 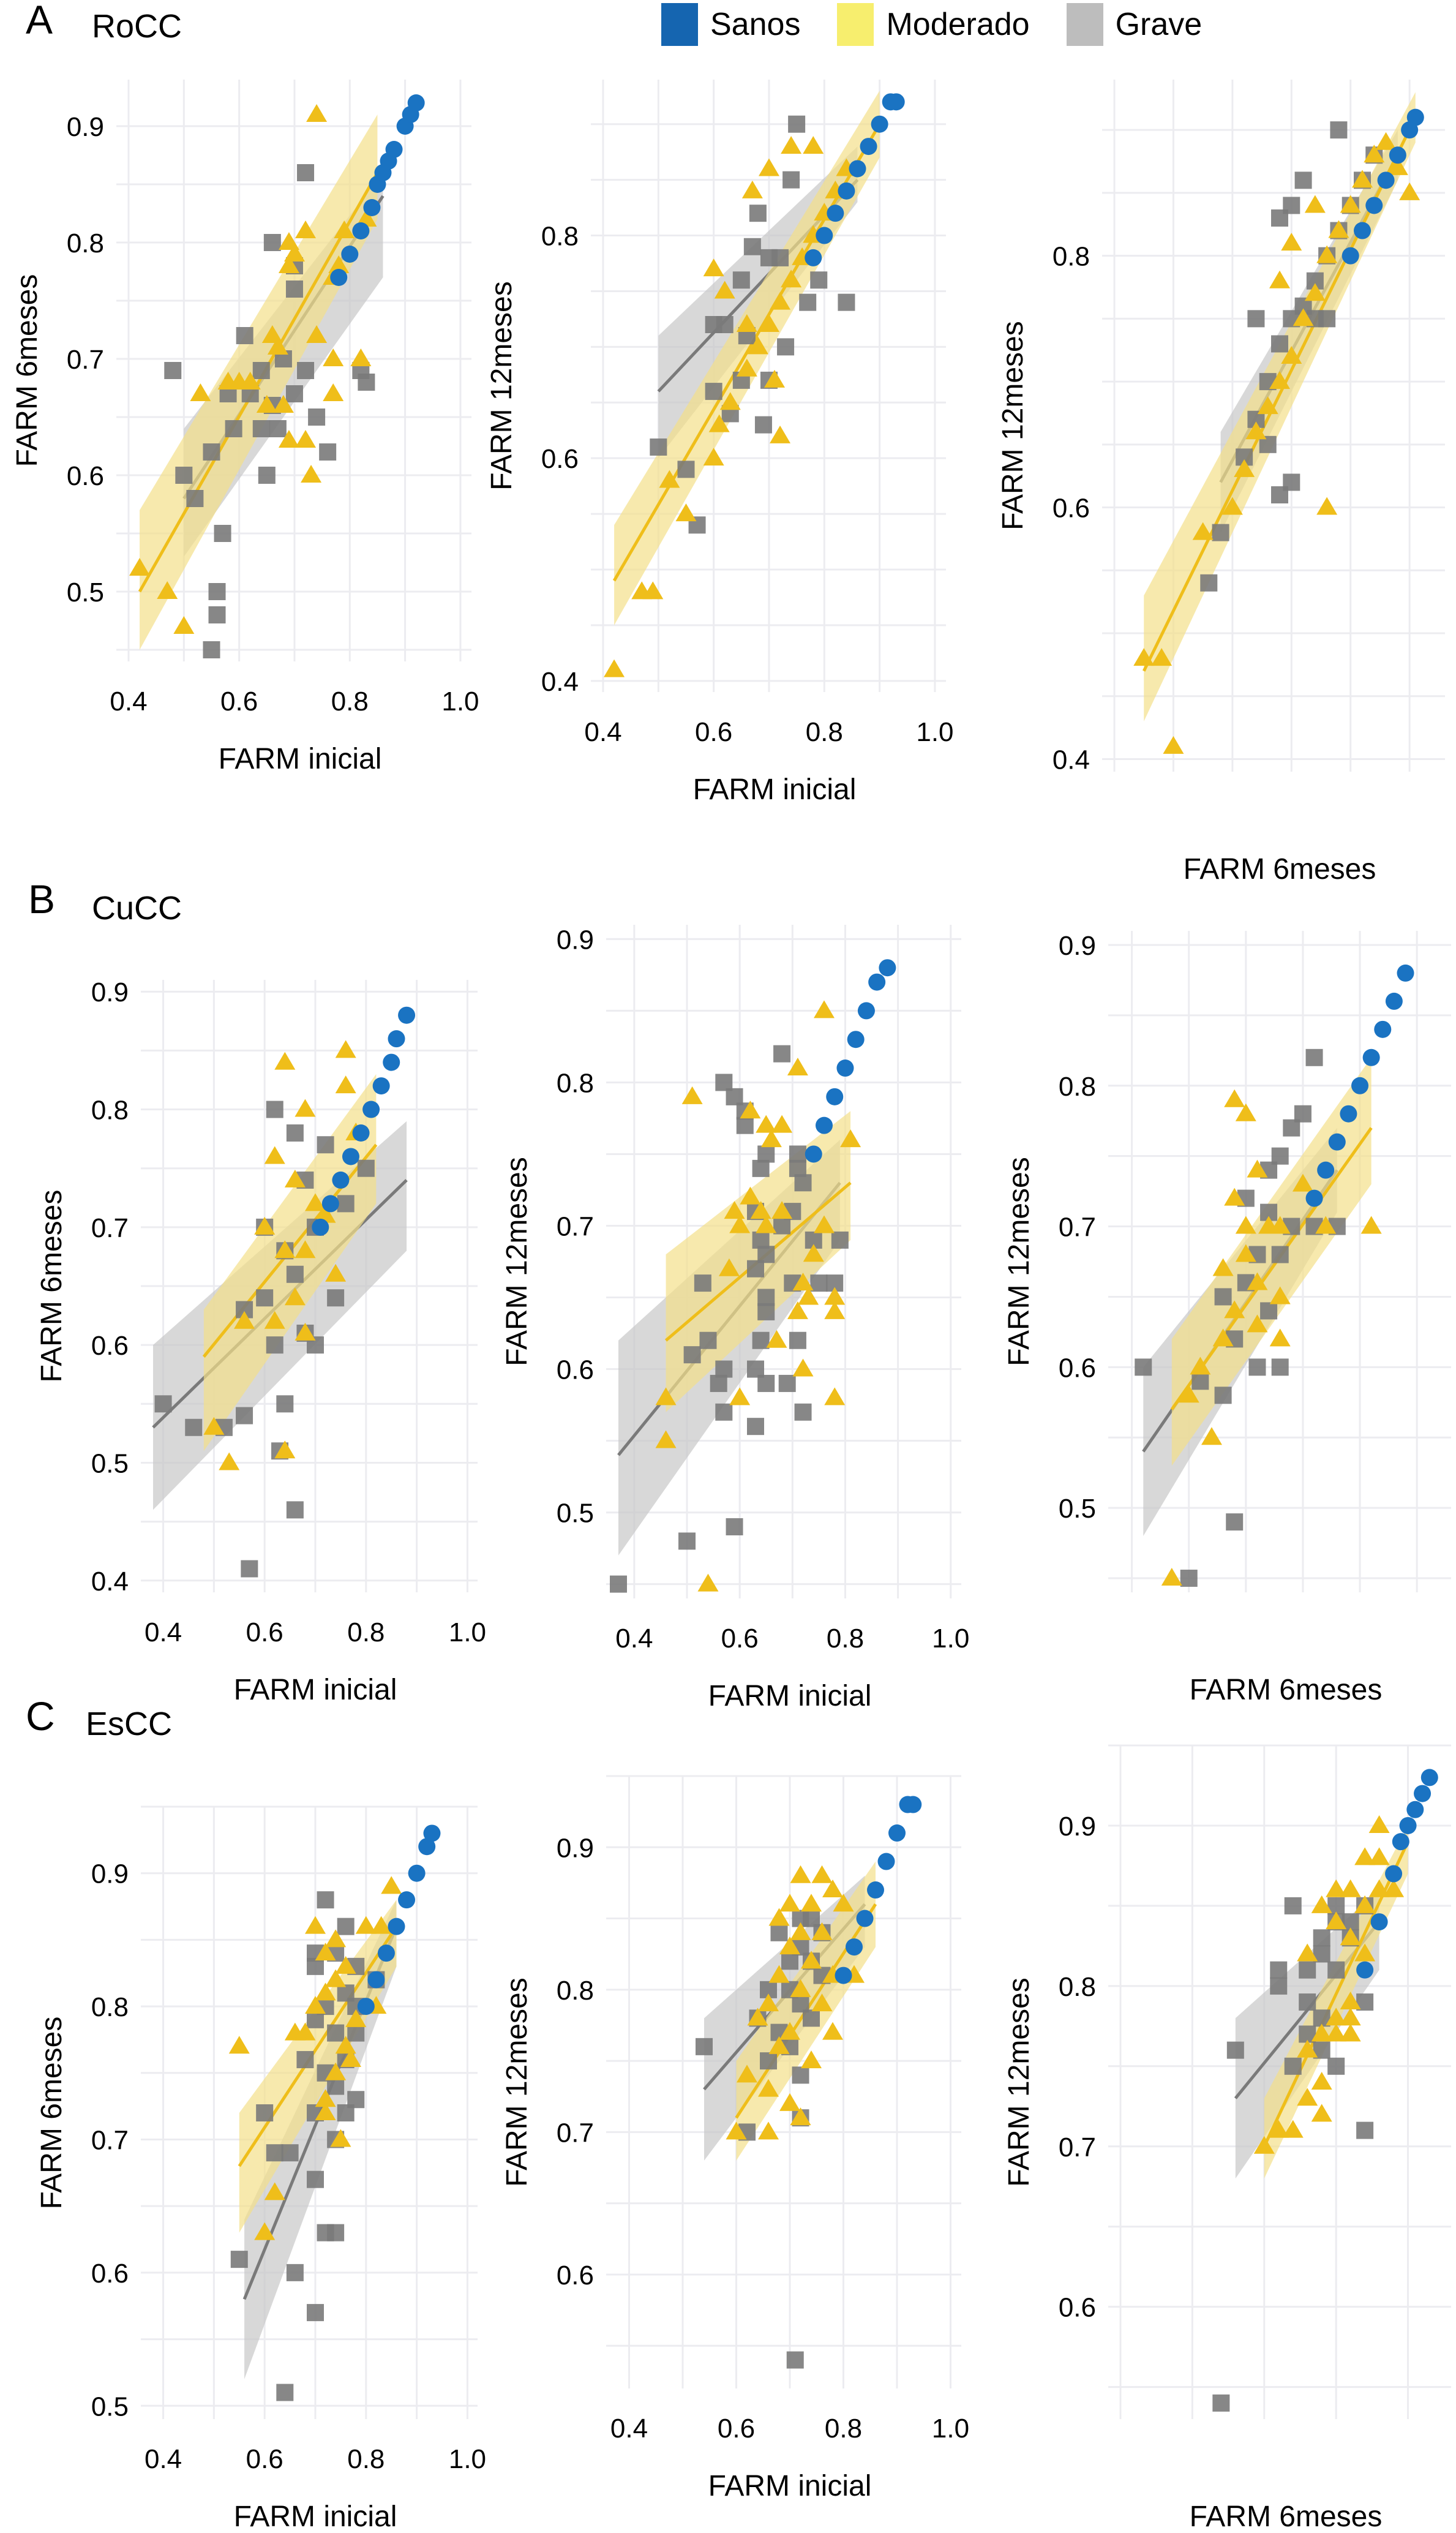 What do you see at coordinates (129, 1724) in the screenshot?
I see `row-title-c: EsCC` at bounding box center [129, 1724].